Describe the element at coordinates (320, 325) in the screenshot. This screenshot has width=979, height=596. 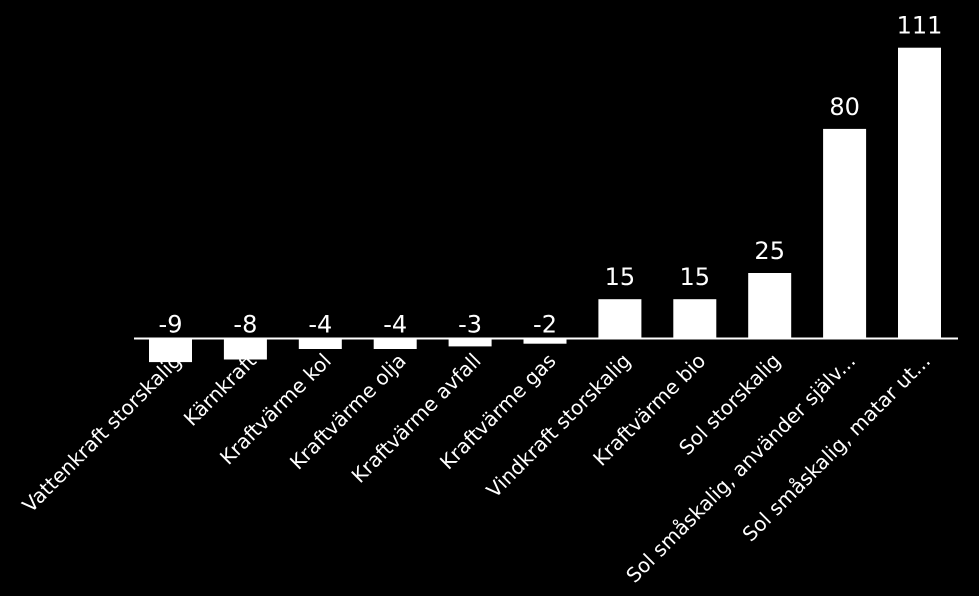
I see `data-label-2: -4` at that location.